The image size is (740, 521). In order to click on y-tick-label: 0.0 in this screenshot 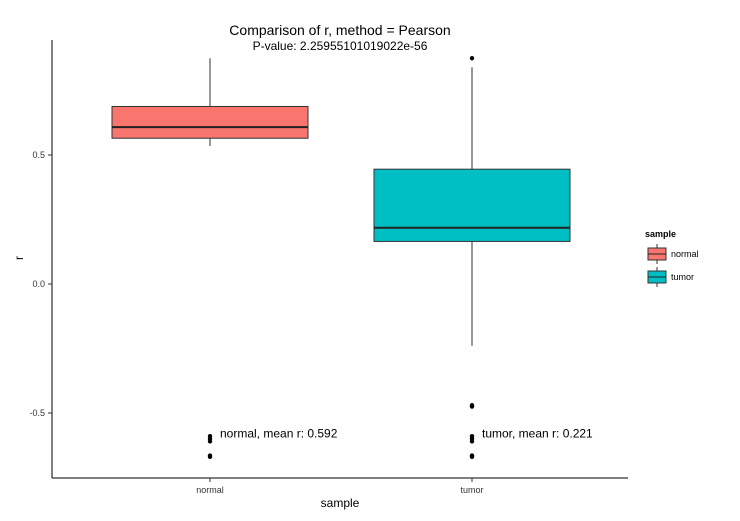, I will do `click(38, 284)`.